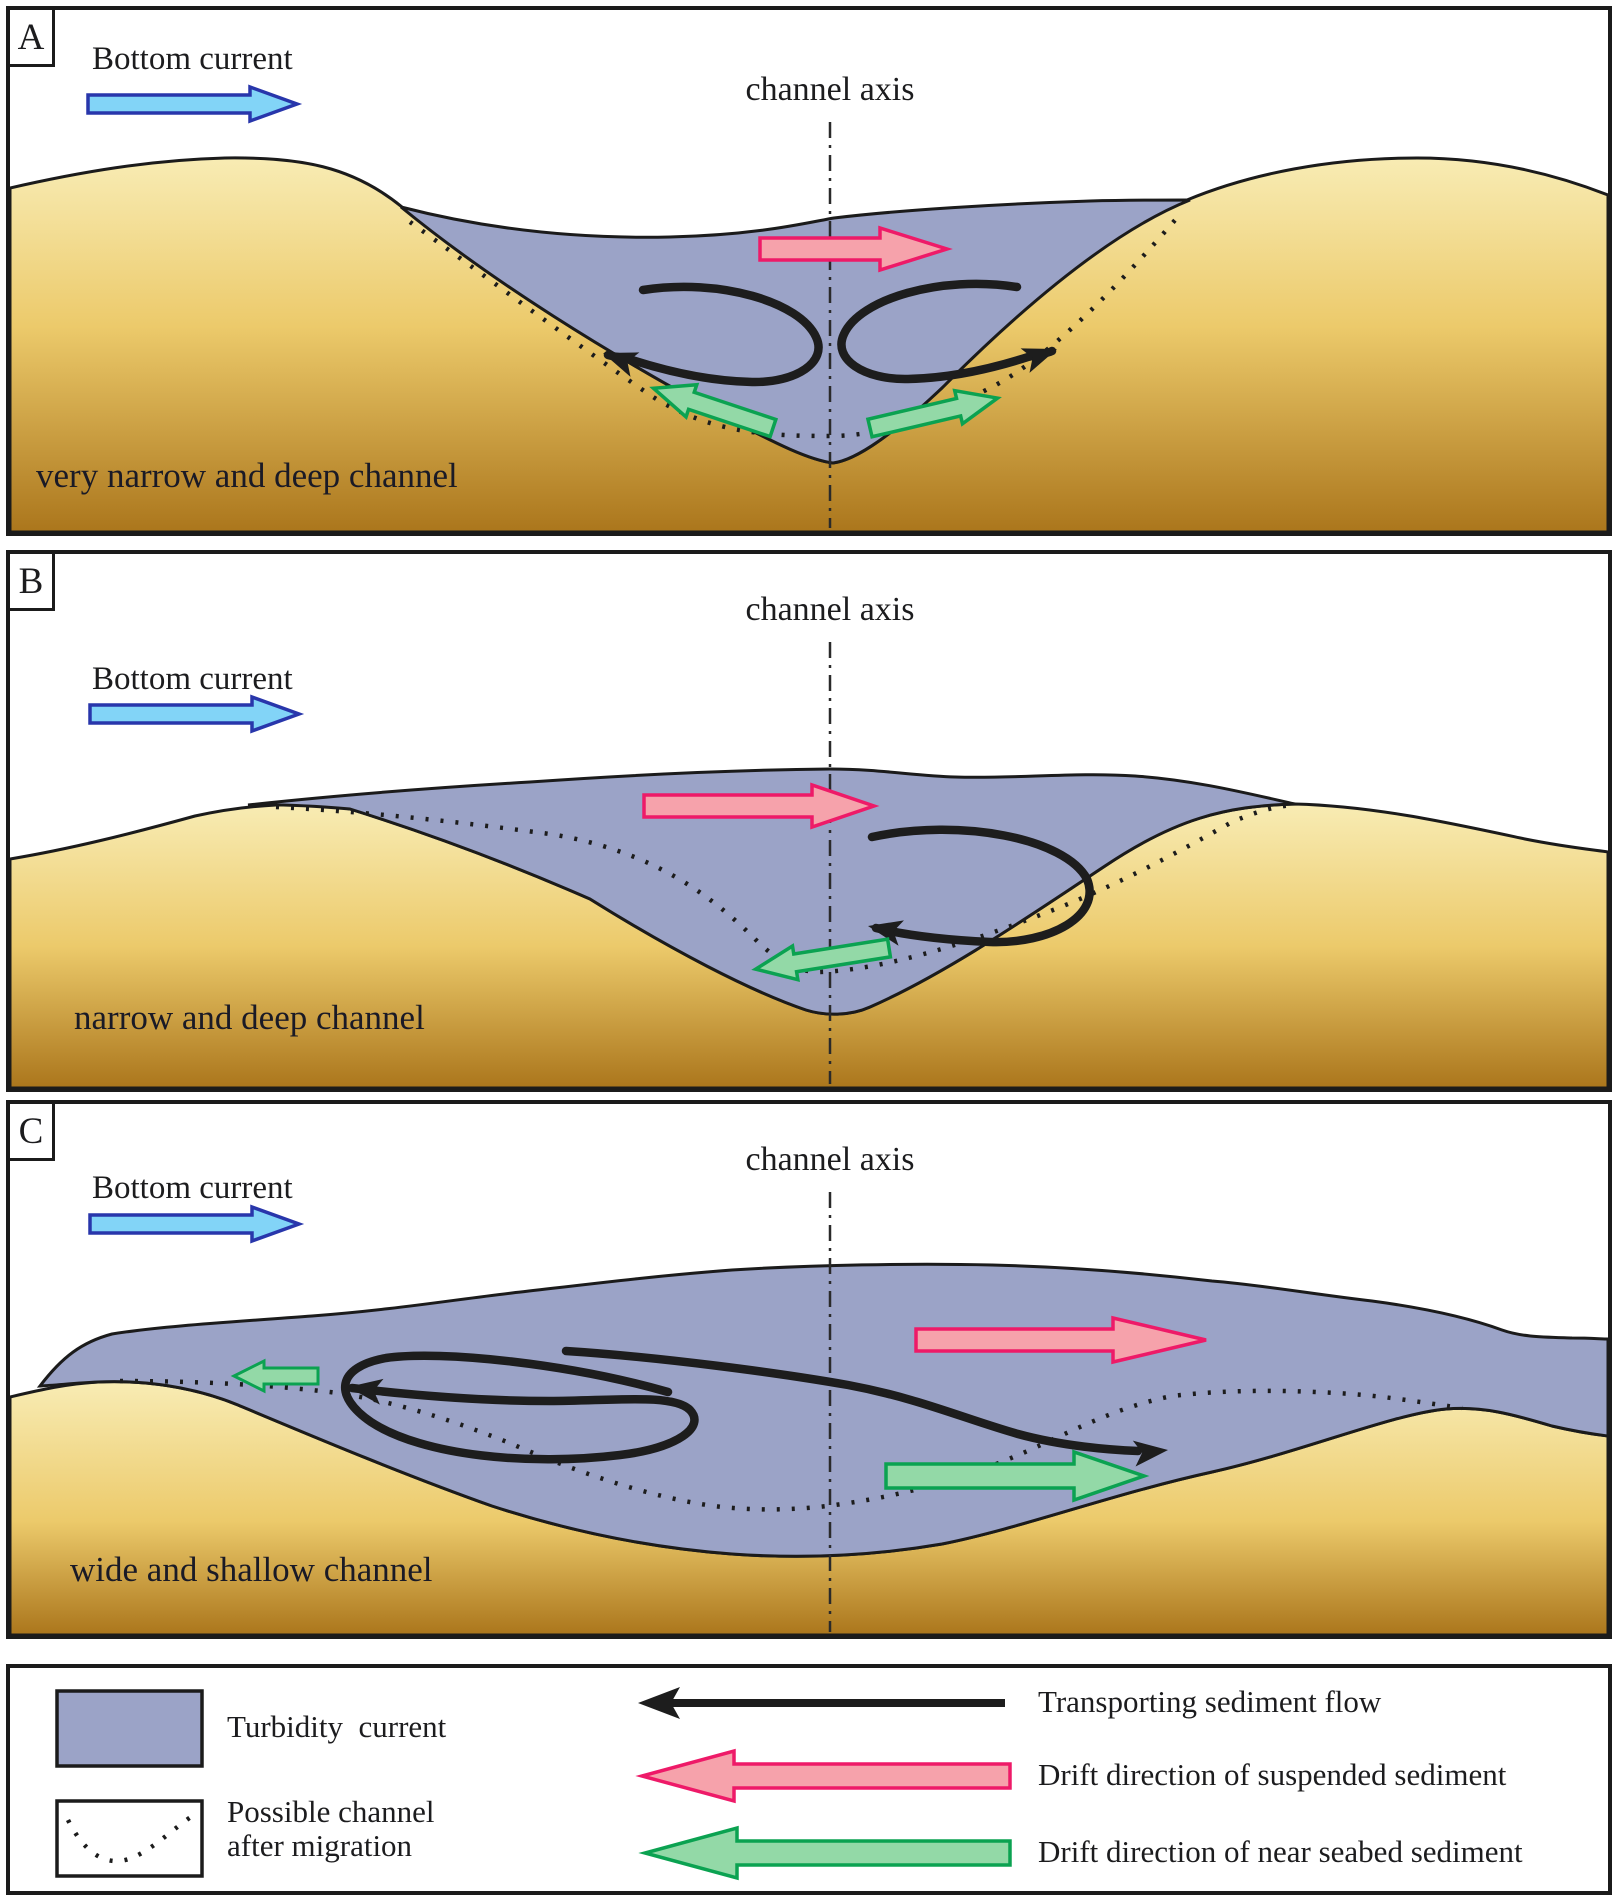  What do you see at coordinates (192, 59) in the screenshot?
I see `bottom-current-label-a: Bottom current` at bounding box center [192, 59].